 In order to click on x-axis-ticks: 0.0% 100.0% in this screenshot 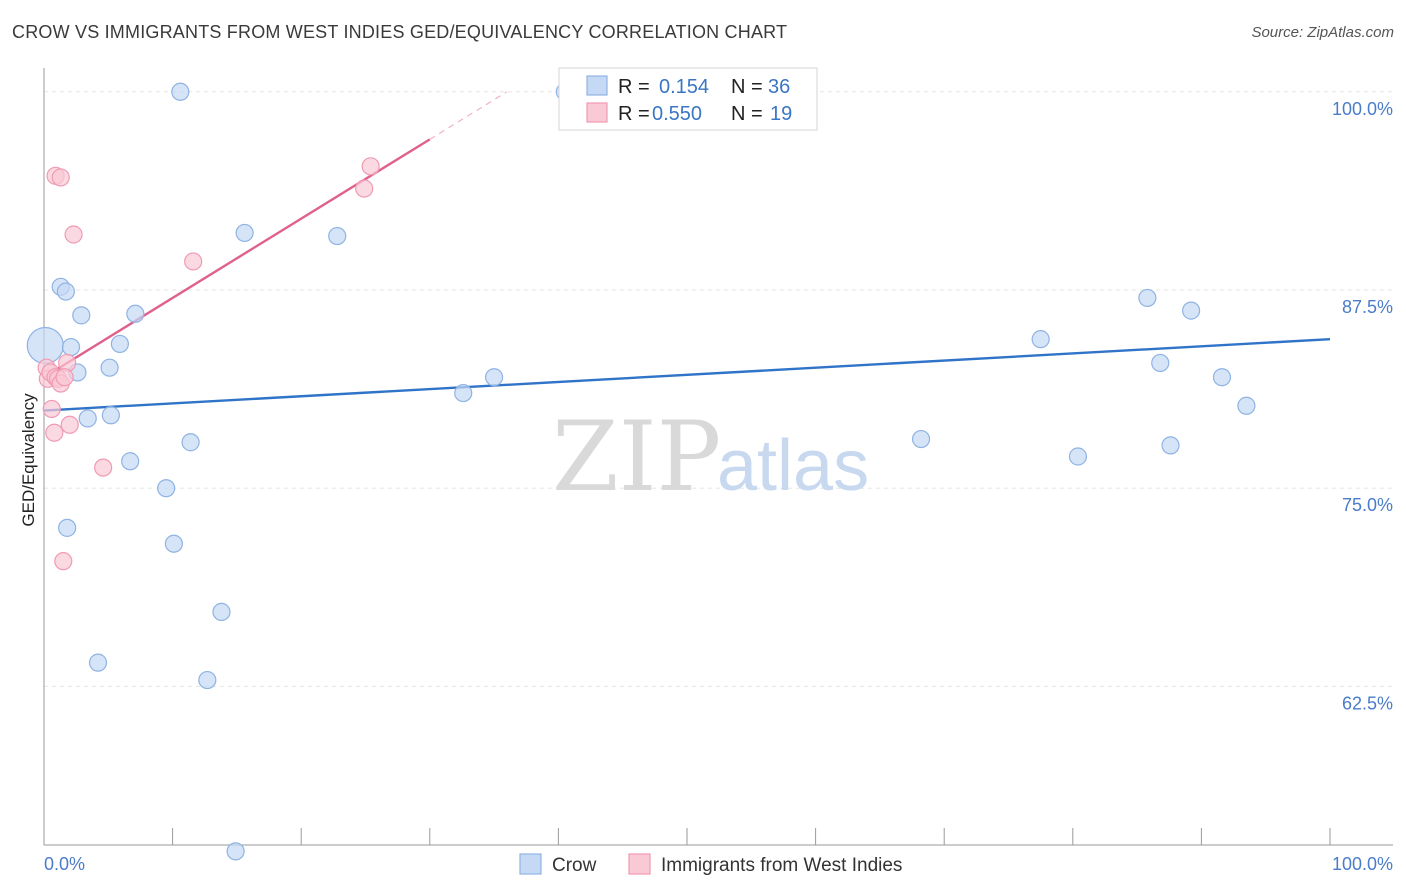, I will do `click(718, 851)`.